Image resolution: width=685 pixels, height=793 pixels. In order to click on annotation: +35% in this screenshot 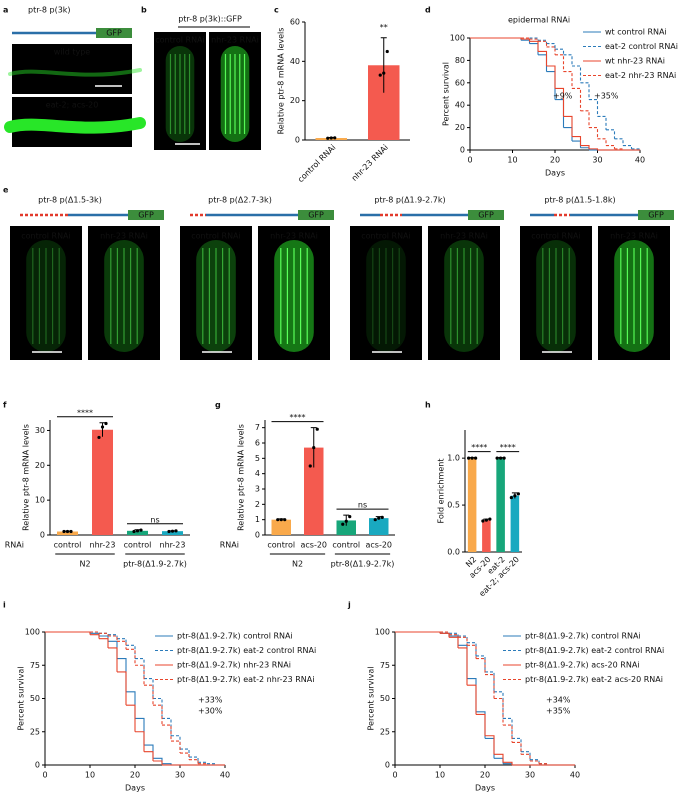, I will do `click(558, 711)`.